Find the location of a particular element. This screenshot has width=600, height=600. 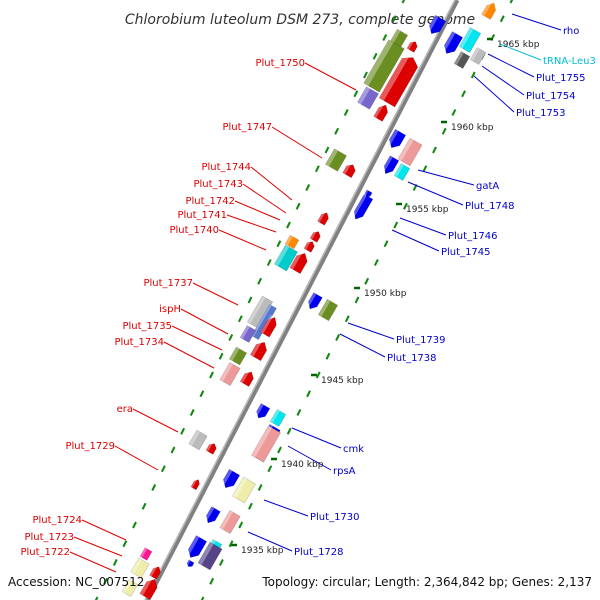

gene-label-left: Plut_1743 is located at coordinates (218, 184).